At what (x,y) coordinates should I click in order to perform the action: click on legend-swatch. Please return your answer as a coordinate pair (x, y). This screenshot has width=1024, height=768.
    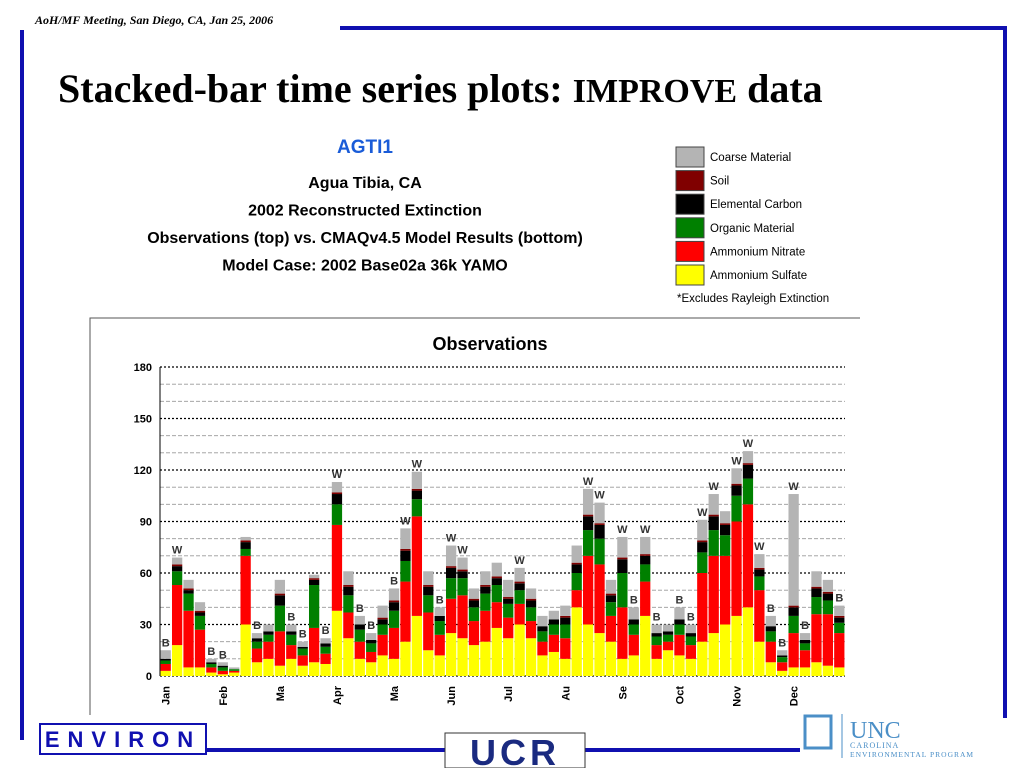
    Looking at the image, I should click on (690, 275).